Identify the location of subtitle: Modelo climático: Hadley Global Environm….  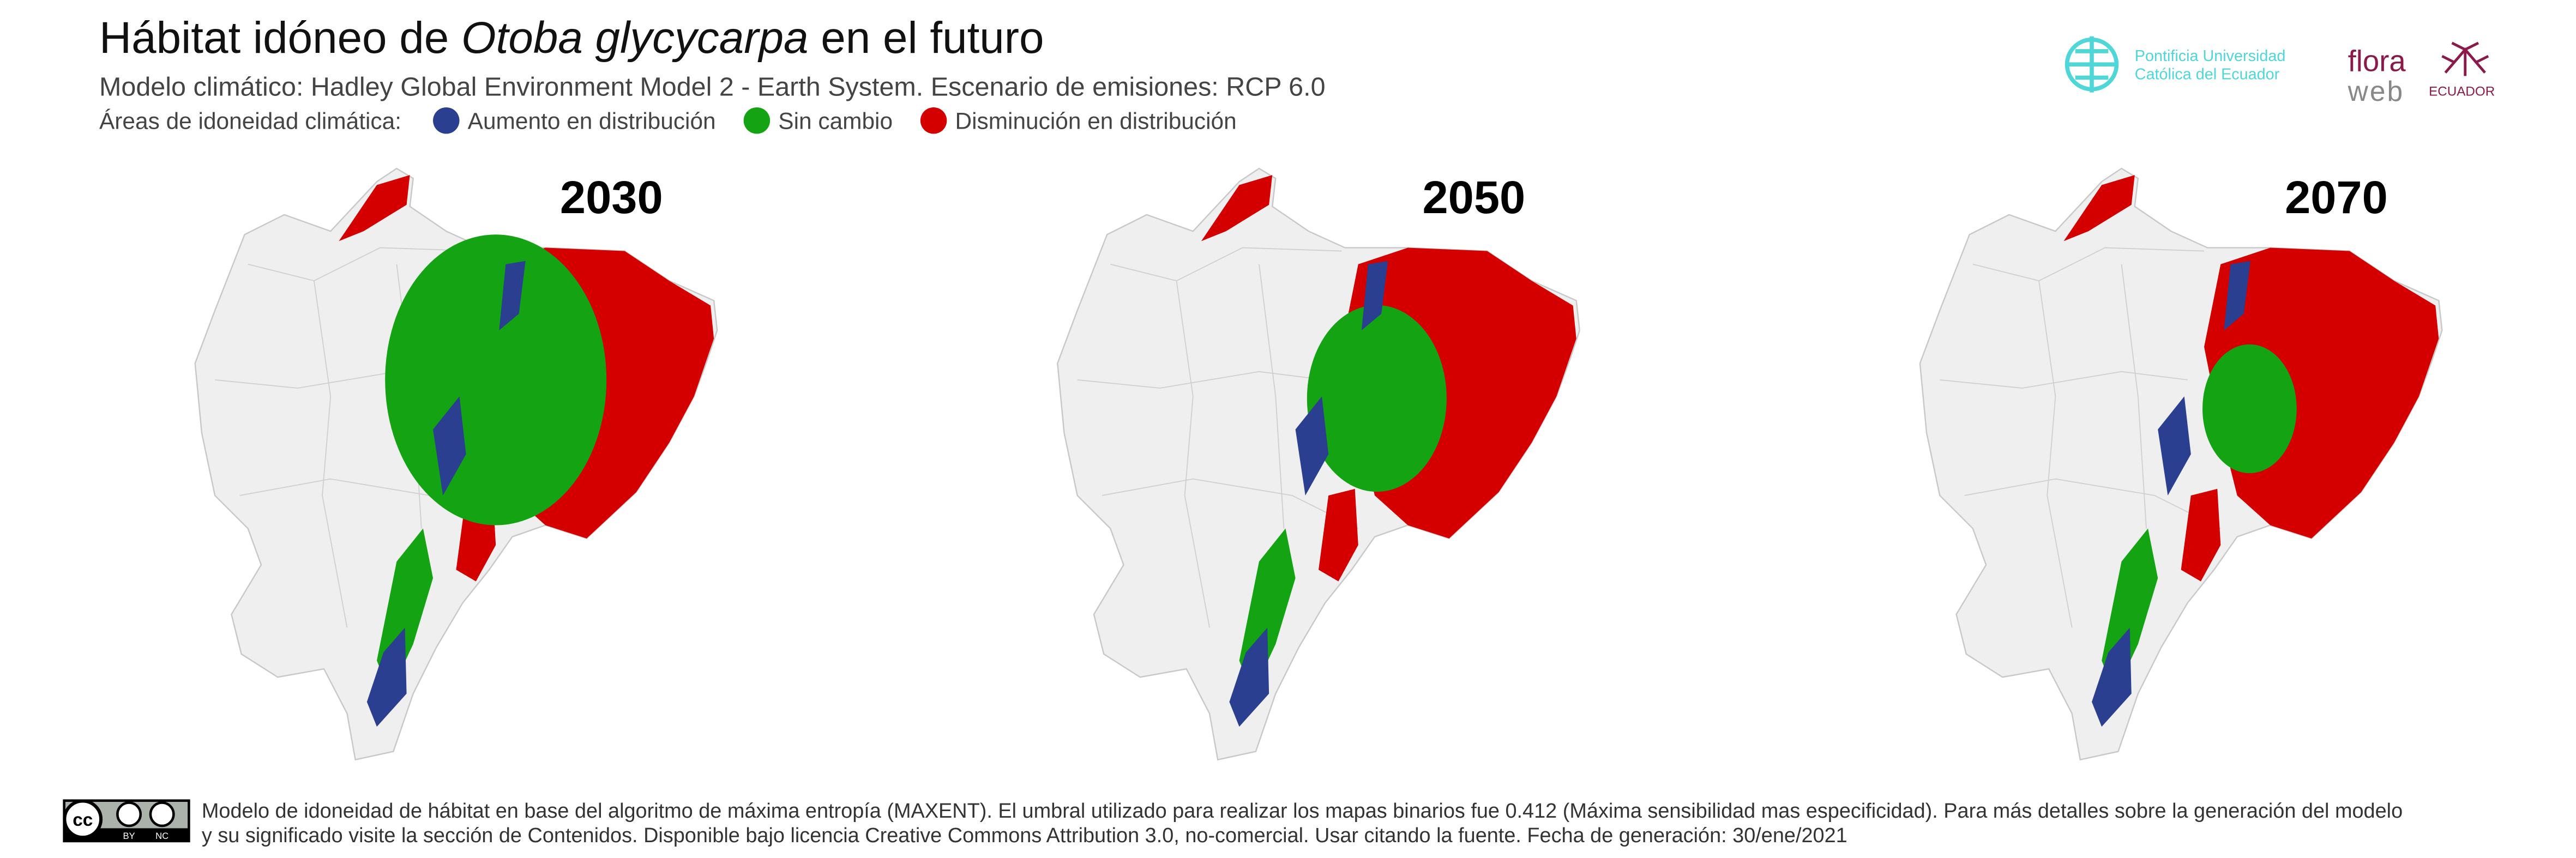
(712, 87).